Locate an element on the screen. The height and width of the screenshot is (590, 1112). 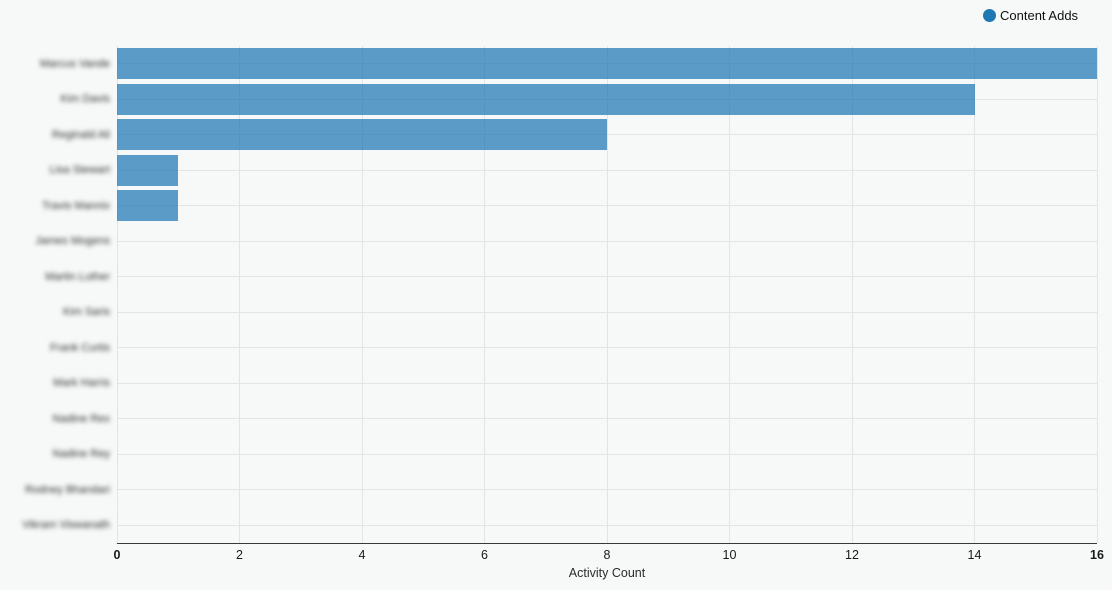
x-tick-label: 2 is located at coordinates (239, 555).